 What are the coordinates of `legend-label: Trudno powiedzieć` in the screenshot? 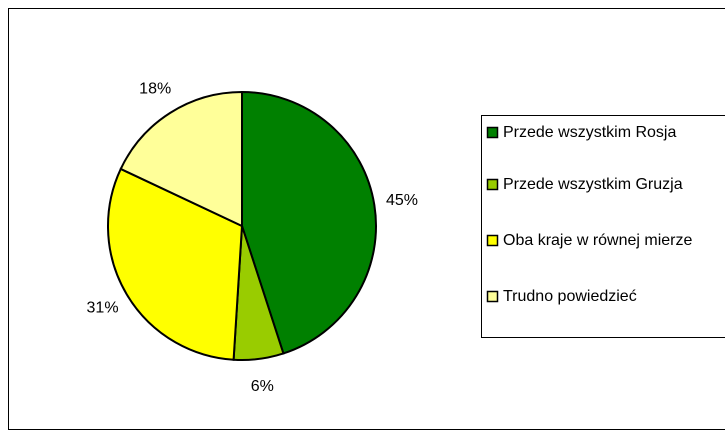 It's located at (570, 296).